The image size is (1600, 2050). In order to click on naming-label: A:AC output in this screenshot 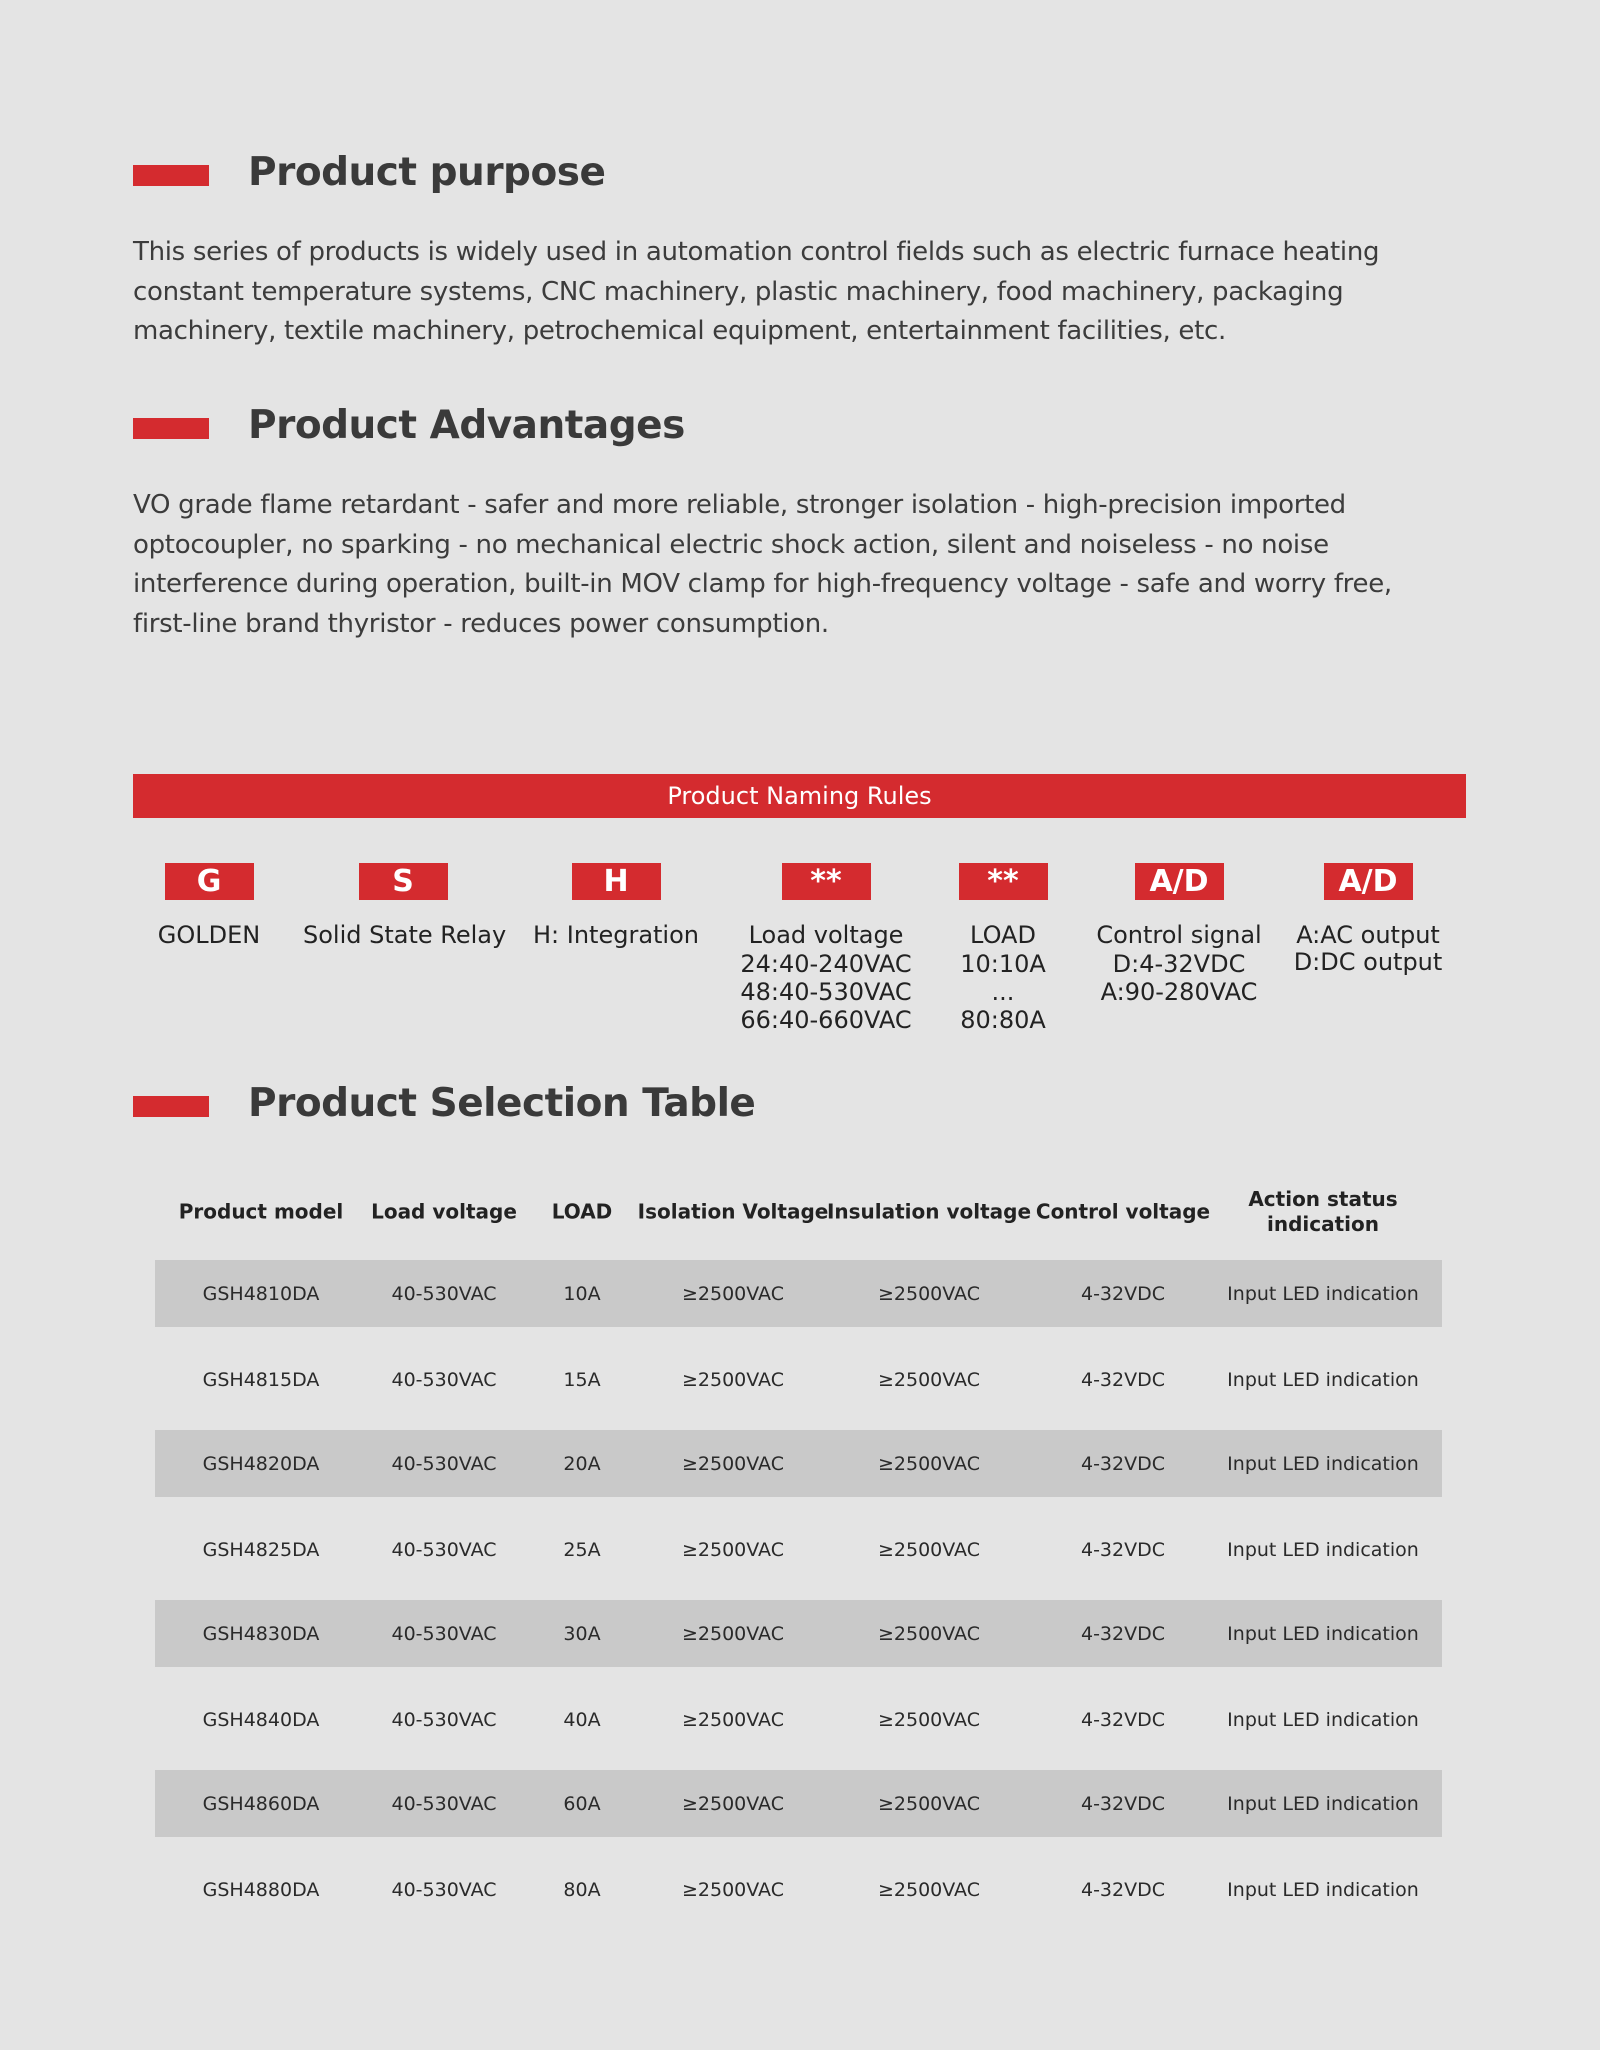, I will do `click(1368, 935)`.